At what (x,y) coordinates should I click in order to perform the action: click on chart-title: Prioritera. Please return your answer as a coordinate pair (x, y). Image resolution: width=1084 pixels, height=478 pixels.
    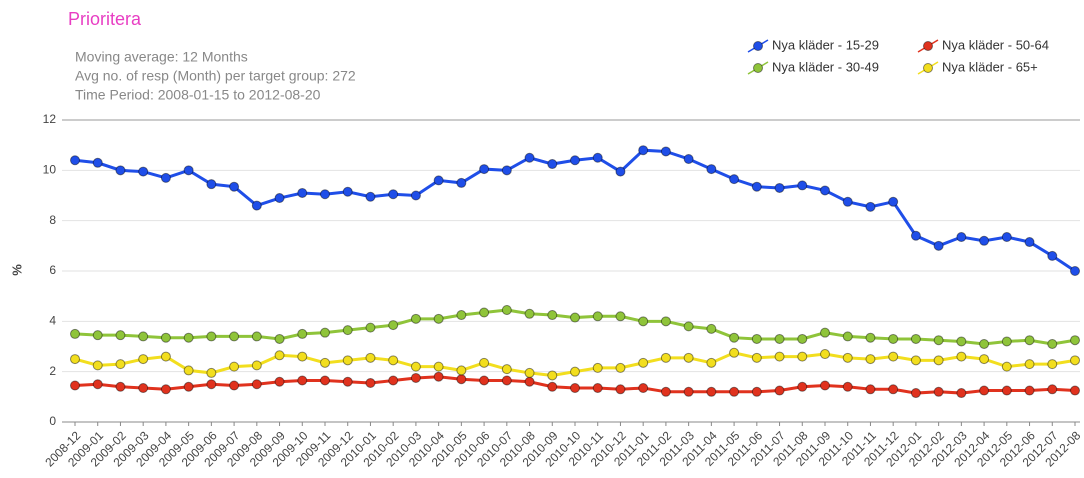
    Looking at the image, I should click on (105, 19).